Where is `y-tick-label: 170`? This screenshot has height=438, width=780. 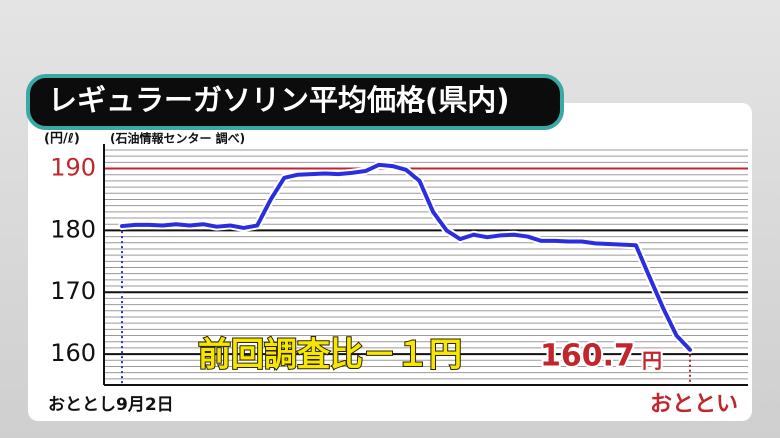
y-tick-label: 170 is located at coordinates (73, 291).